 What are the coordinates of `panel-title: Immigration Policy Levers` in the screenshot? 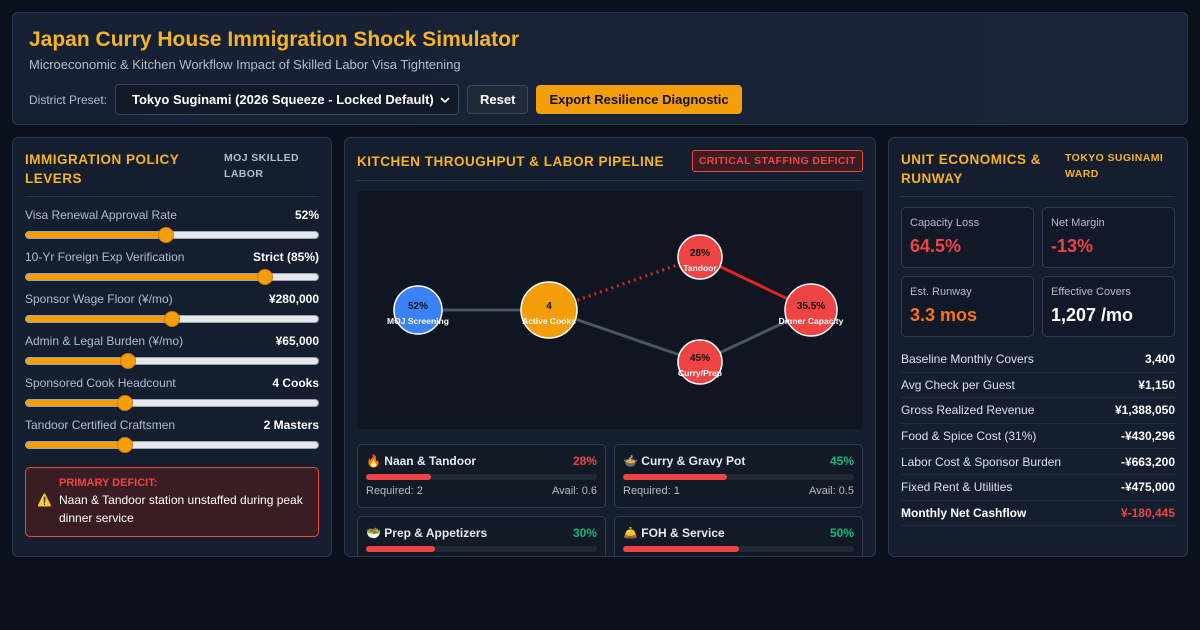 It's located at (102, 169).